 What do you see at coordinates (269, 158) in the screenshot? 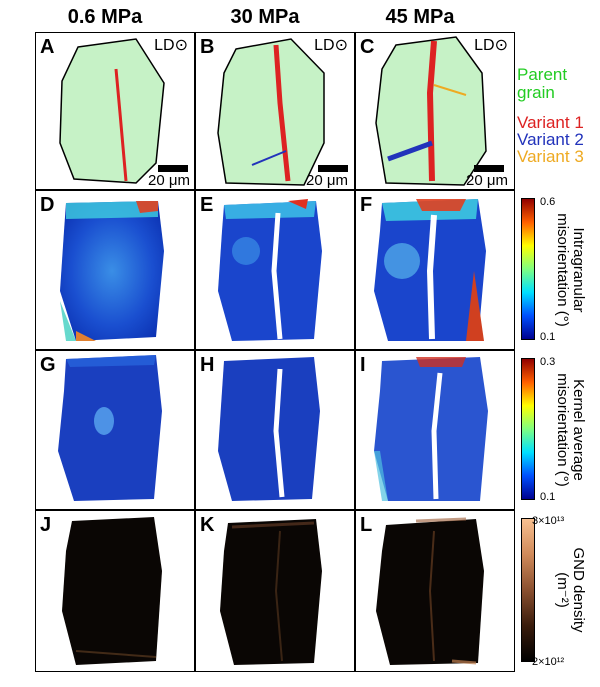
I see `variant2-trace-b` at bounding box center [269, 158].